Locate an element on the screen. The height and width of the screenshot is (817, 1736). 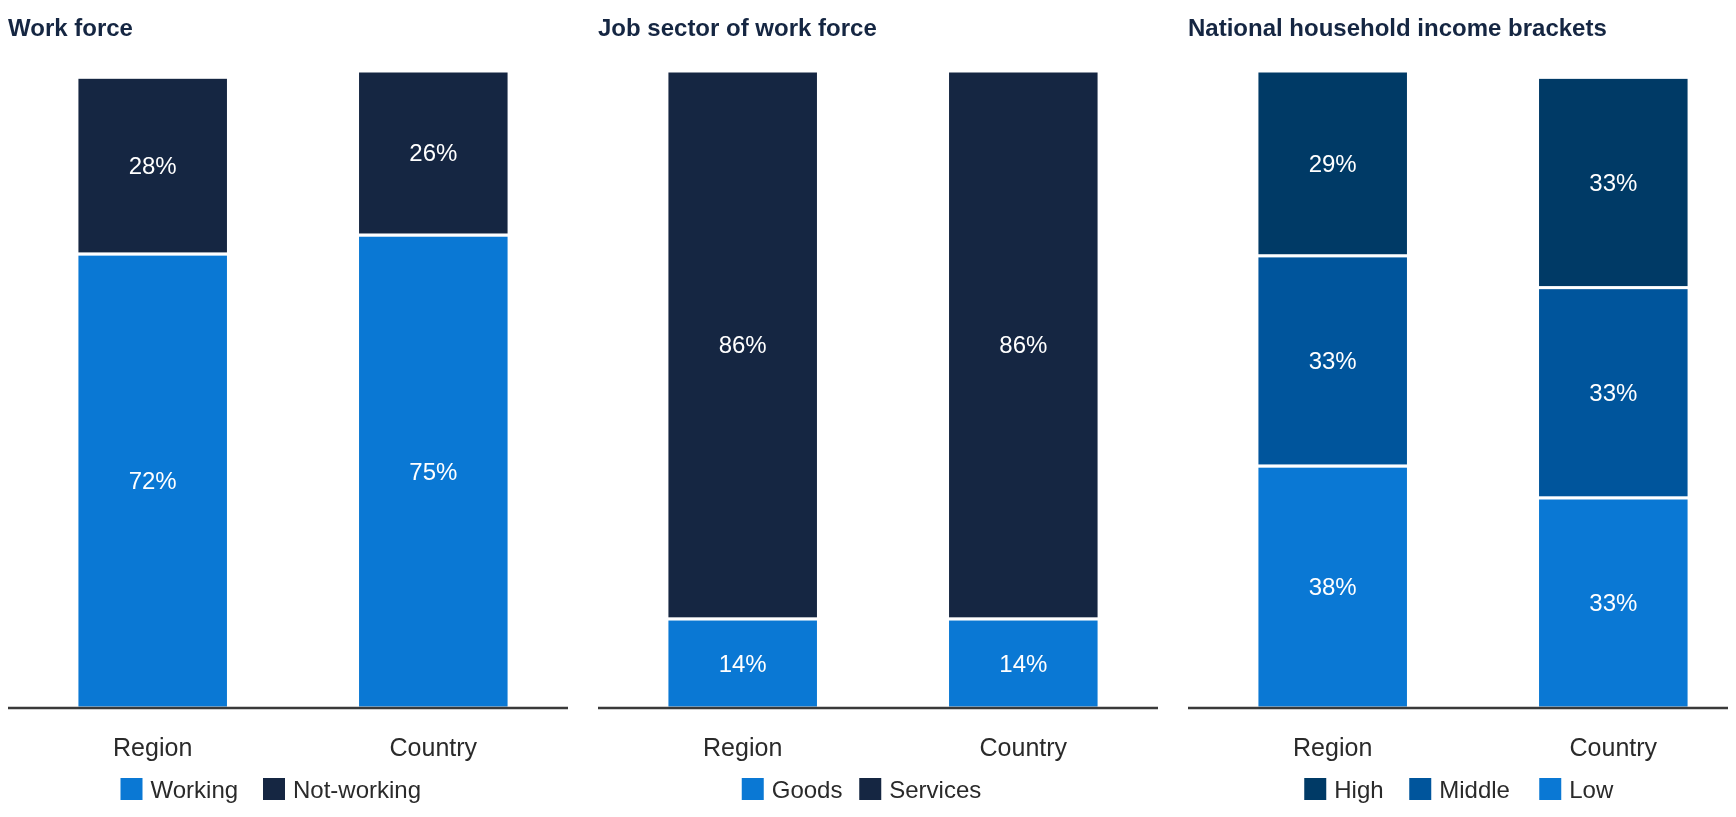
legend-label: Services is located at coordinates (935, 789).